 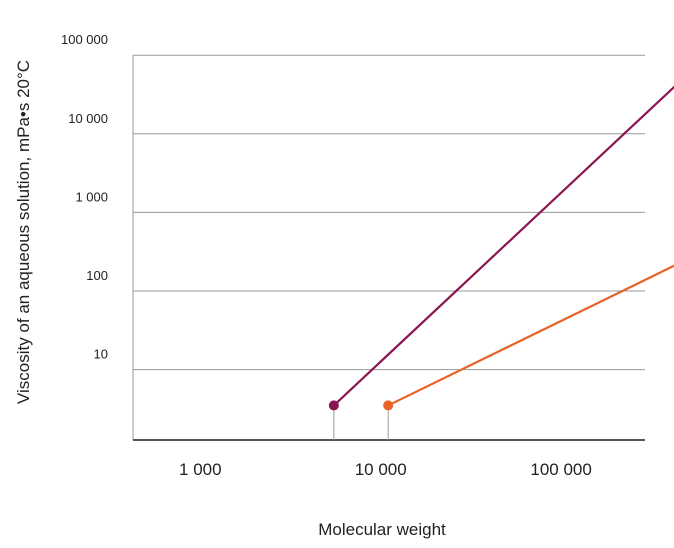 I want to click on y-tick-label: 10, so click(x=101, y=354).